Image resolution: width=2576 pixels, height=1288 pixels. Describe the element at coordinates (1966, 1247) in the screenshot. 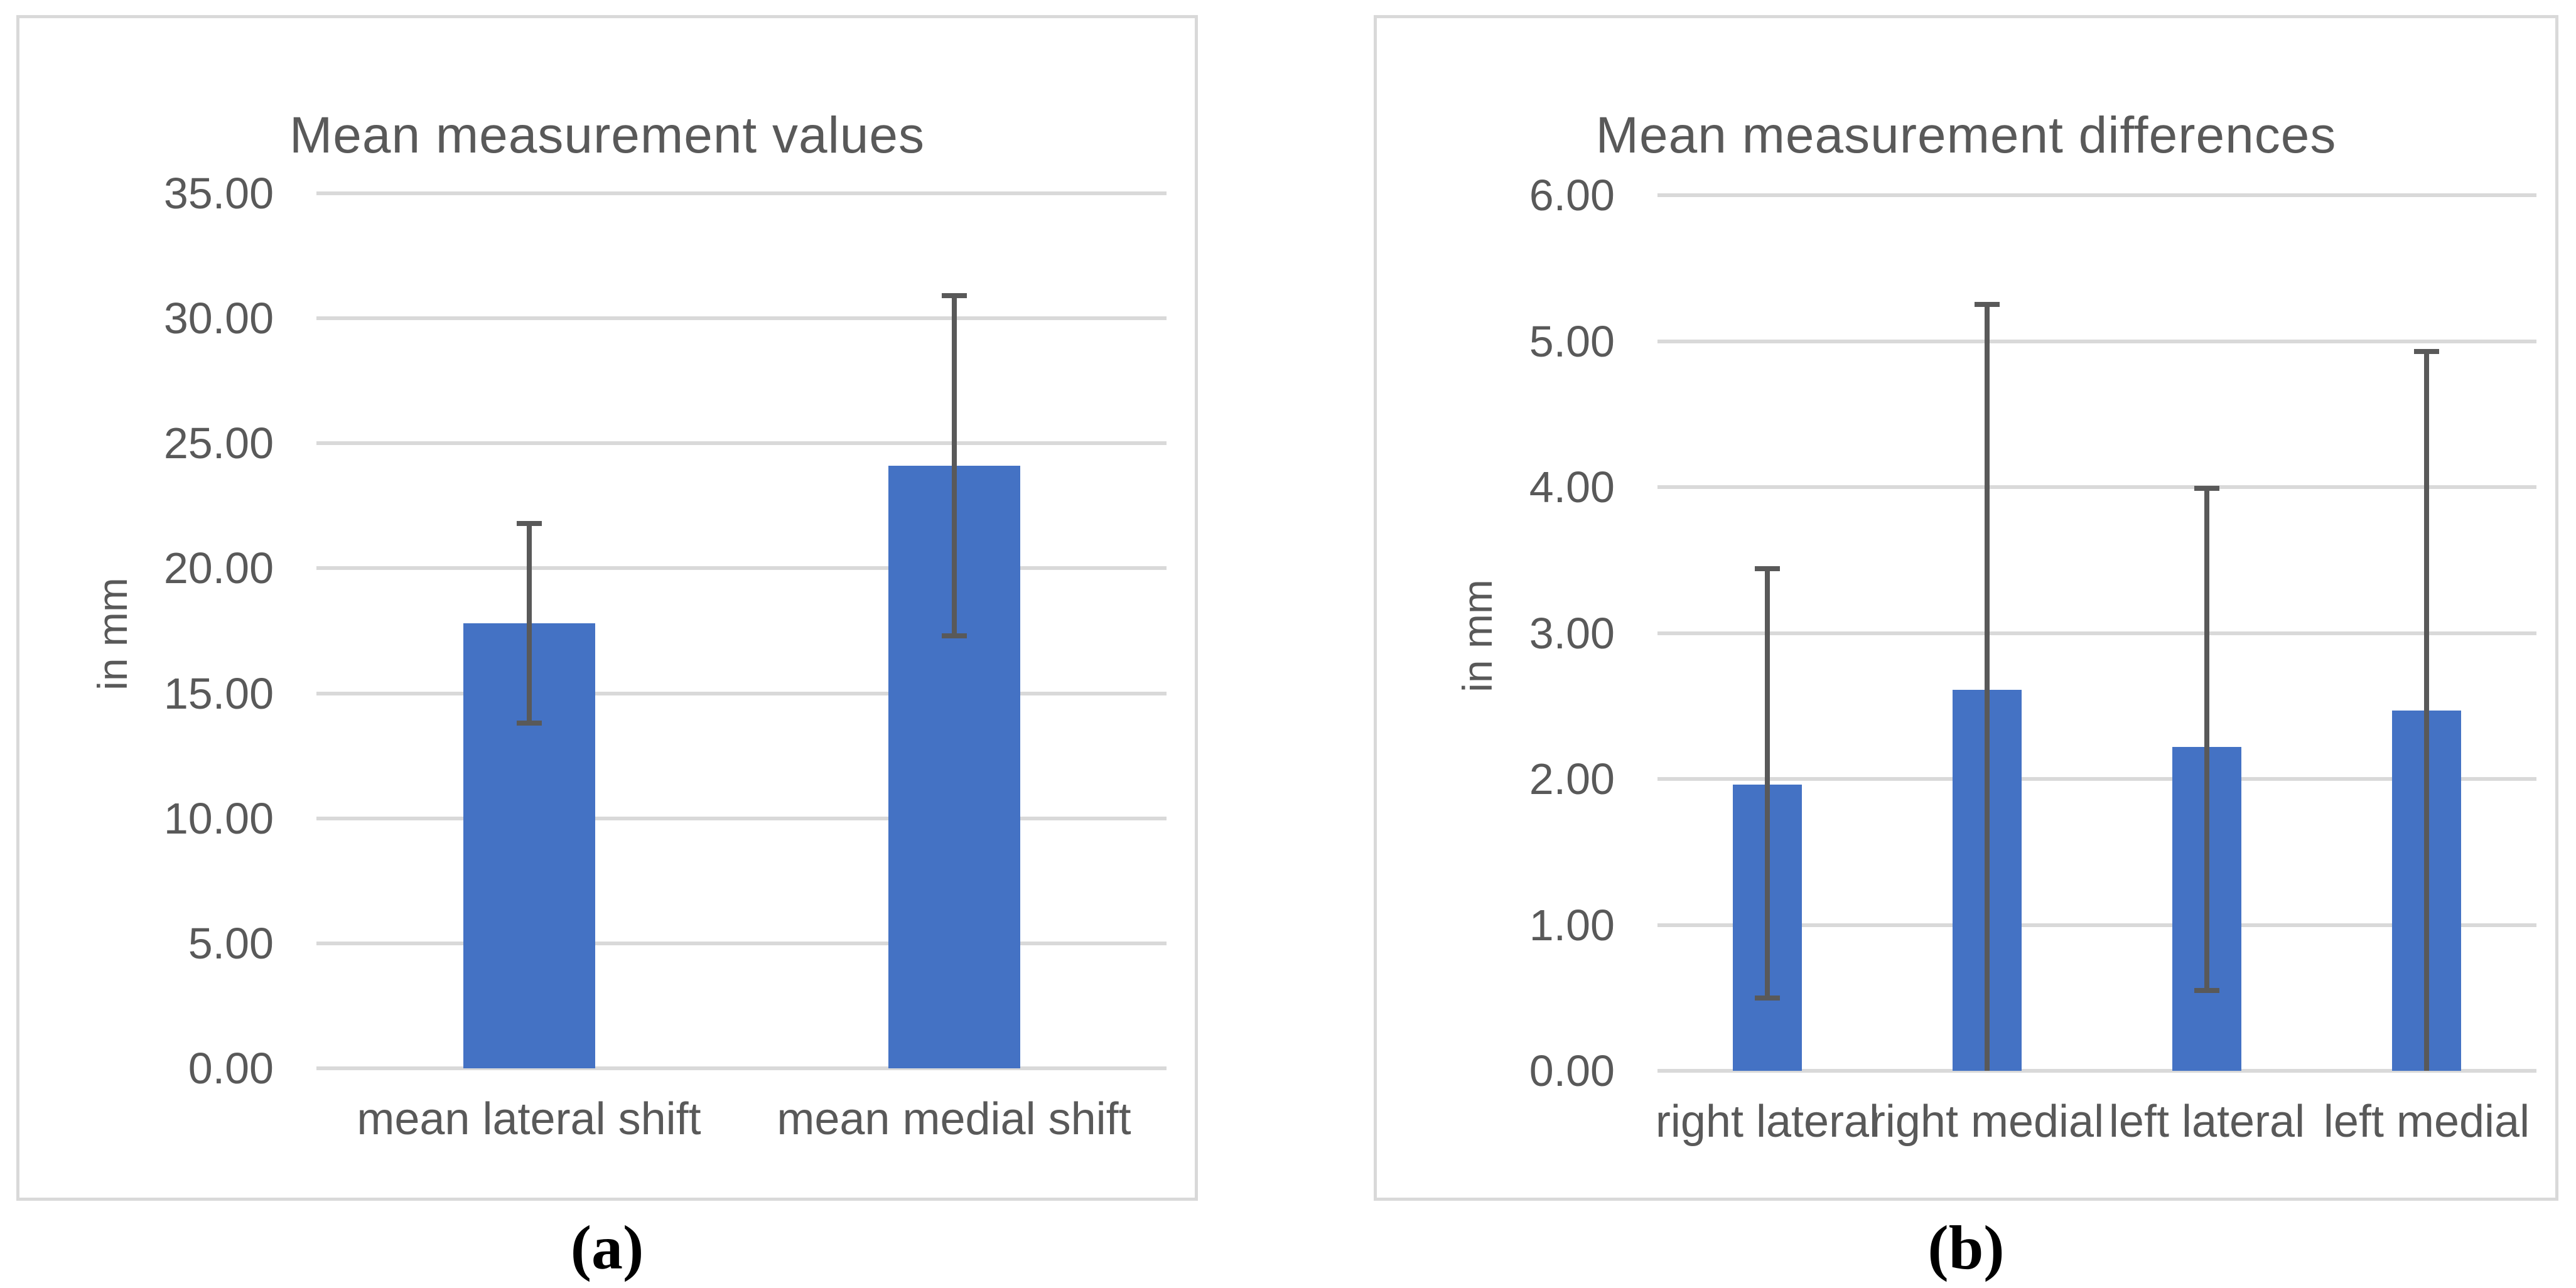

I see `figure-caption-b: (b)` at that location.